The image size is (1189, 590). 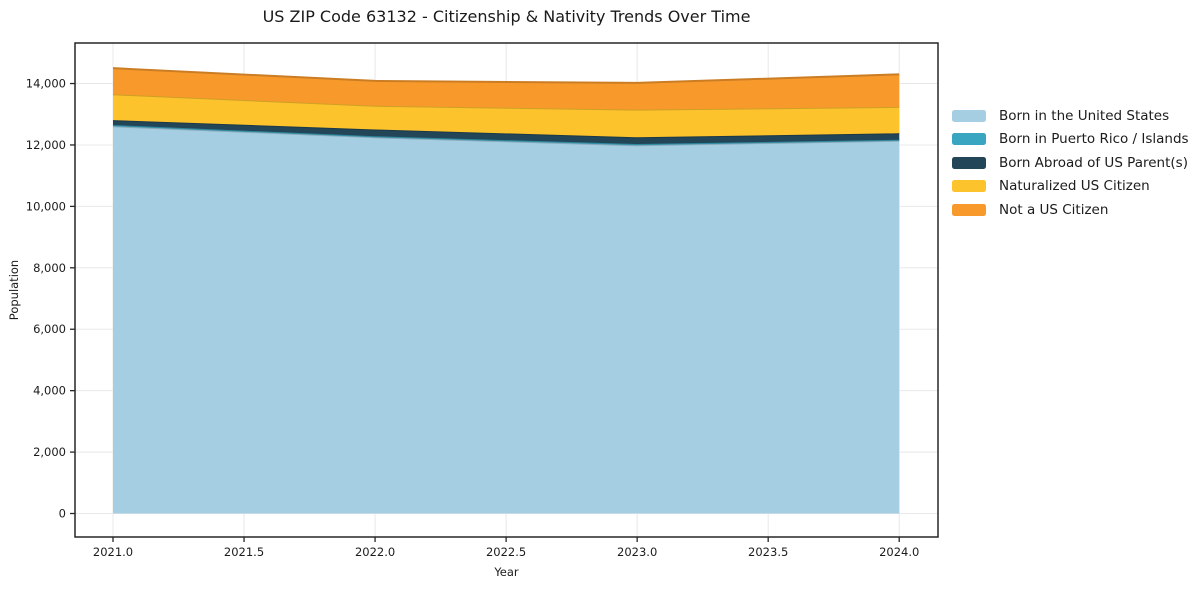 I want to click on area-born-in-puerto-rico-islands, so click(x=506, y=135).